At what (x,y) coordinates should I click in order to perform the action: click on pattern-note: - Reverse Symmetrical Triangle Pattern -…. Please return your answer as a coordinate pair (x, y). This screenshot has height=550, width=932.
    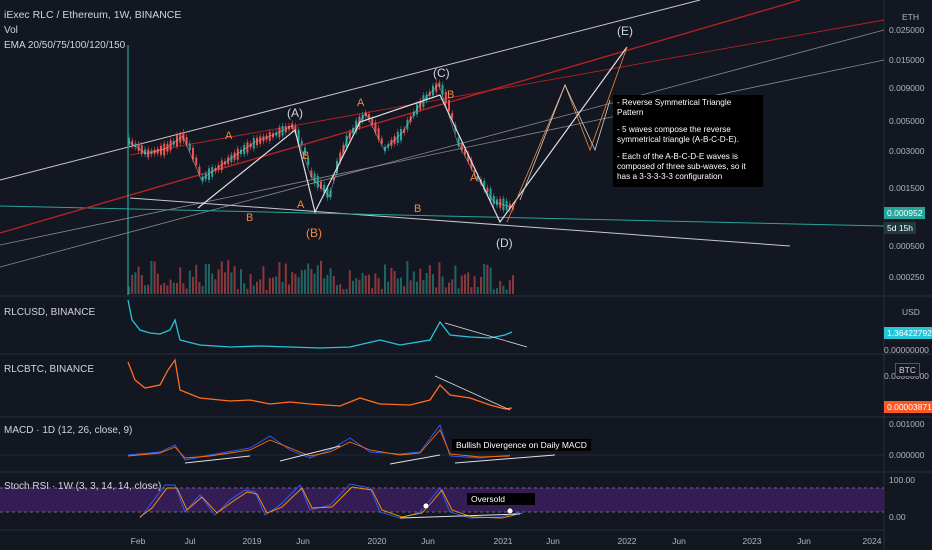
    Looking at the image, I should click on (688, 141).